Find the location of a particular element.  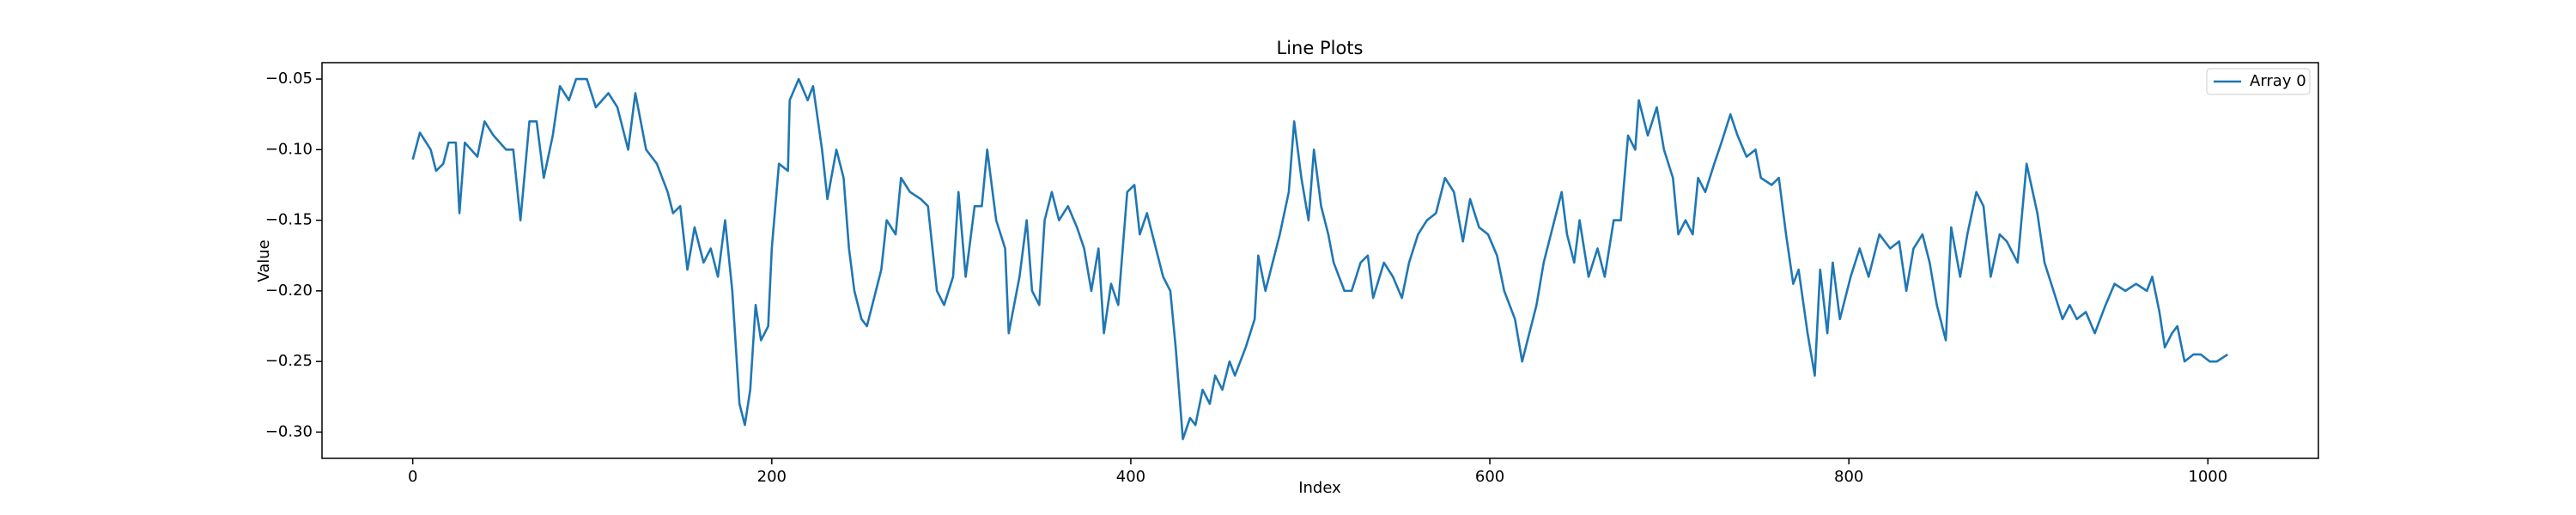

y-tick-label: −0.30 is located at coordinates (289, 431).